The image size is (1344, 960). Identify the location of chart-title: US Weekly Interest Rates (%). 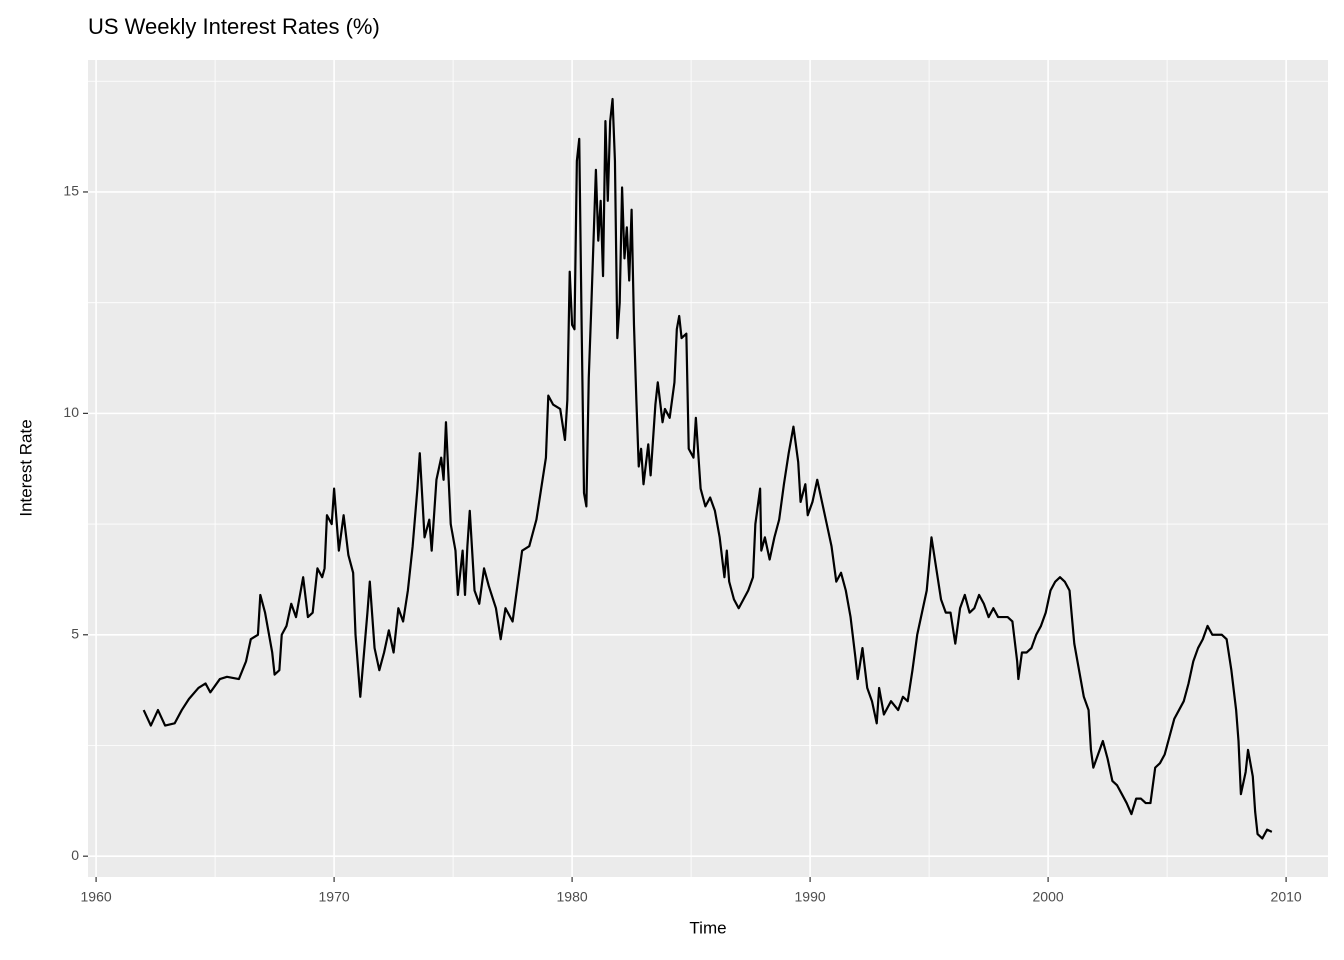
(234, 26).